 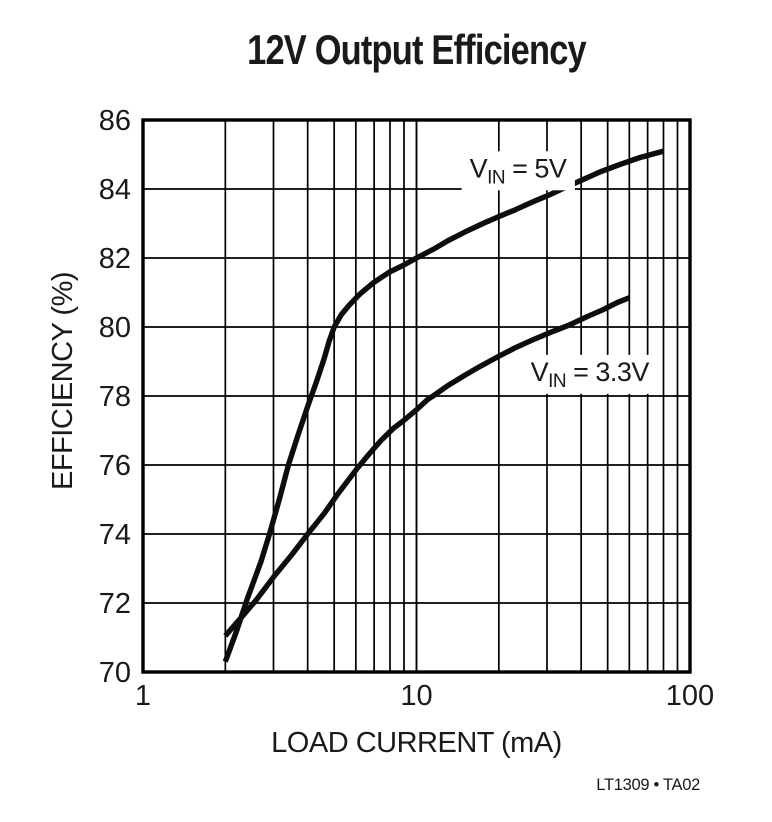 I want to click on y-tick-label: 86, so click(x=115, y=121).